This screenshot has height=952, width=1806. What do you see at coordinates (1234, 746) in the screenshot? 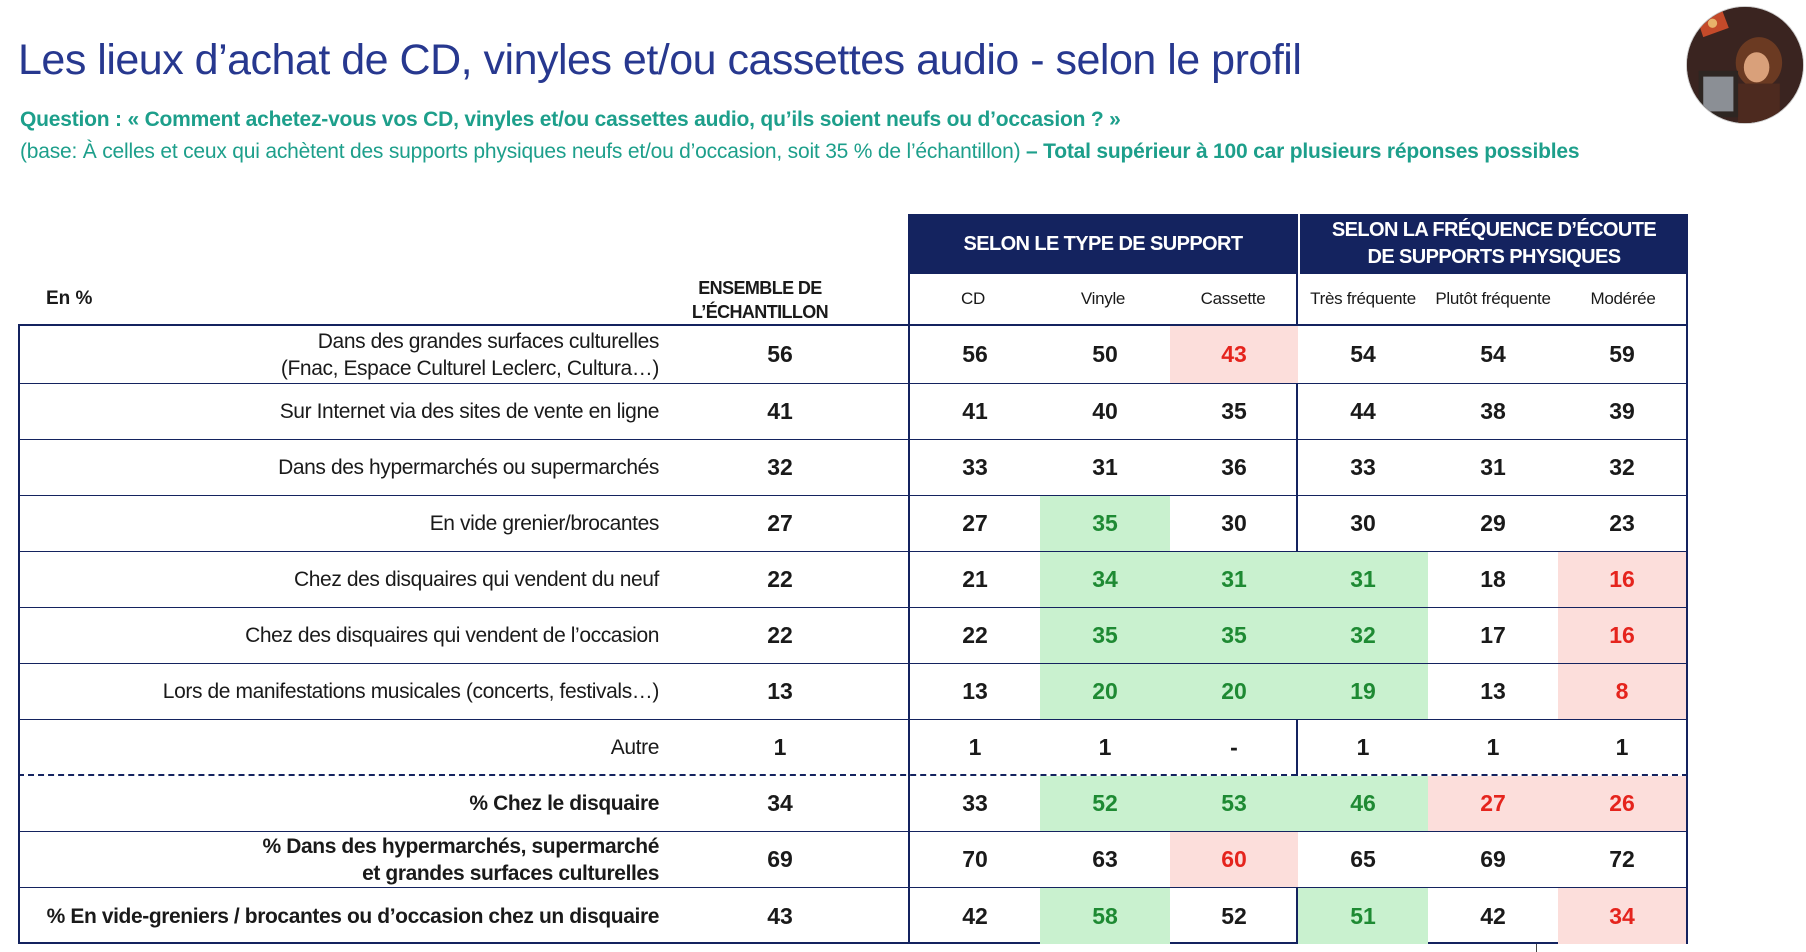
I see `value-cell: -` at bounding box center [1234, 746].